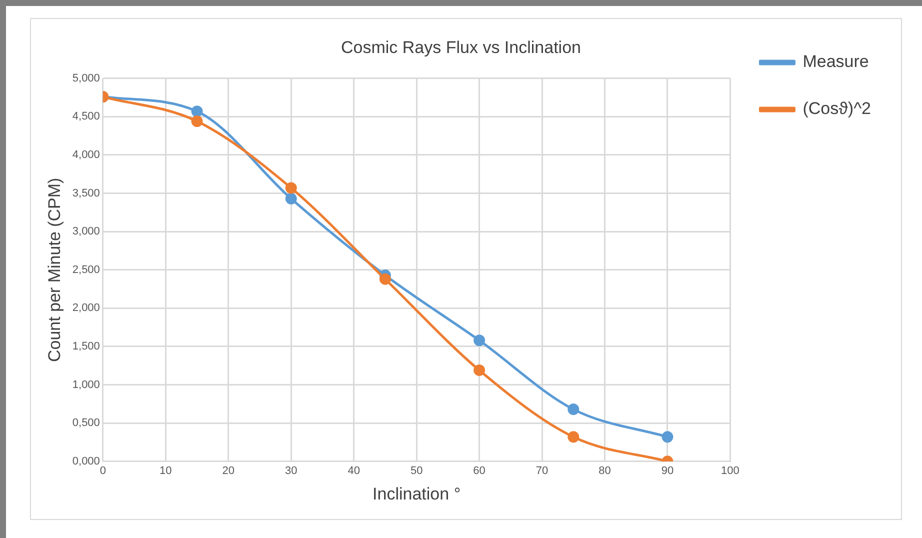 This screenshot has width=922, height=538. Describe the element at coordinates (416, 494) in the screenshot. I see `x-axis-title: Inclination °` at that location.